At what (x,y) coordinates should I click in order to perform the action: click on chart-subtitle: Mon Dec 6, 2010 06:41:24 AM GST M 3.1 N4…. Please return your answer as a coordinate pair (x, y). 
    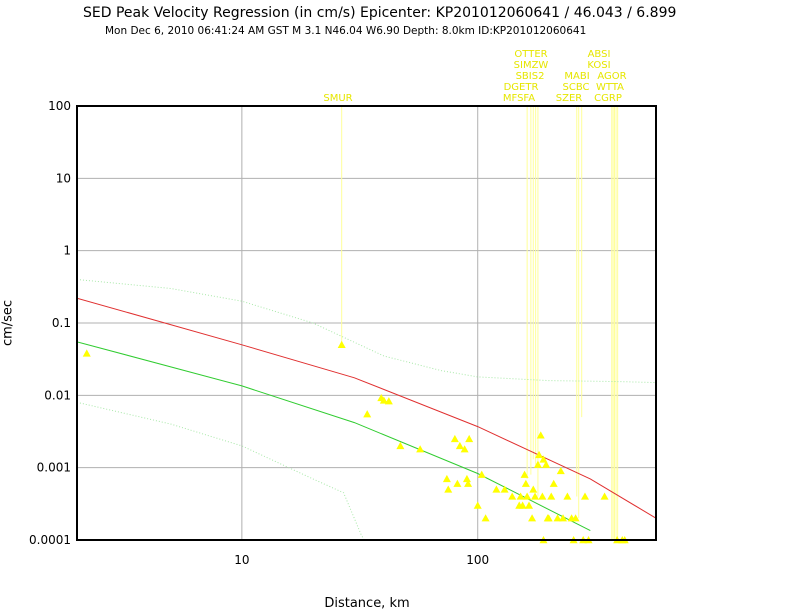
    Looking at the image, I should click on (346, 31).